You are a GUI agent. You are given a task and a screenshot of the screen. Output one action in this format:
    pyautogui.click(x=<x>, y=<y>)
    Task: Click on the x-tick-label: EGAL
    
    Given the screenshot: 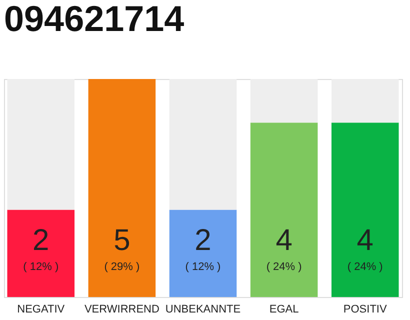 What is the action you would take?
    pyautogui.click(x=284, y=310)
    